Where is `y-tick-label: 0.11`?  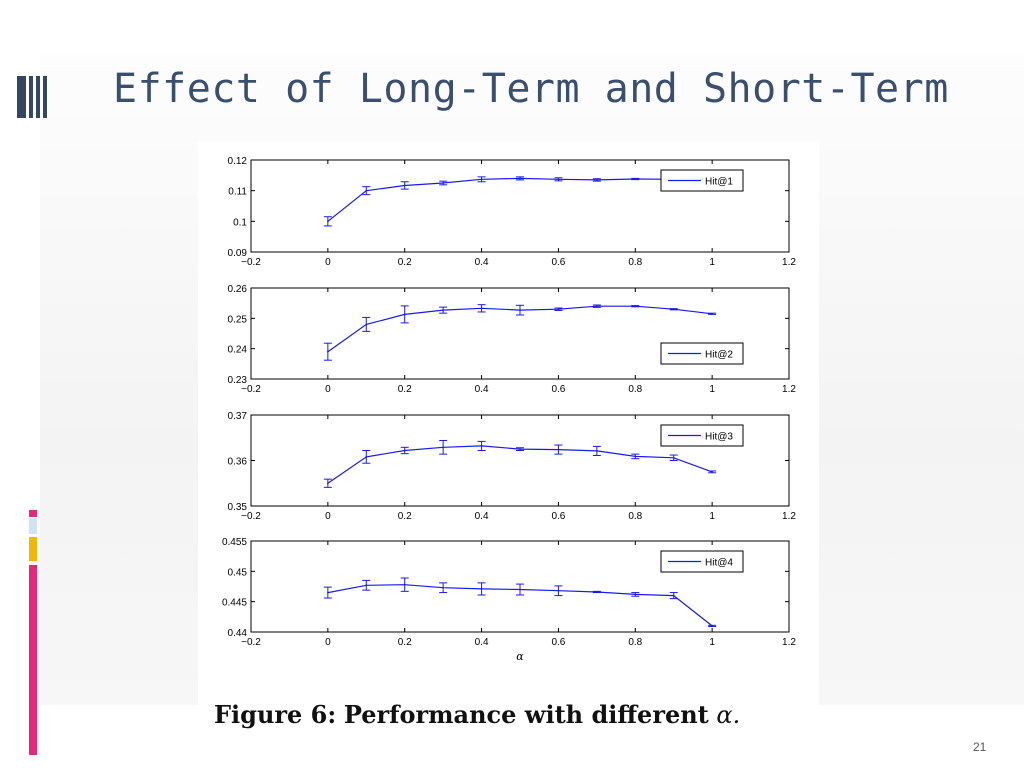 y-tick-label: 0.11 is located at coordinates (237, 192).